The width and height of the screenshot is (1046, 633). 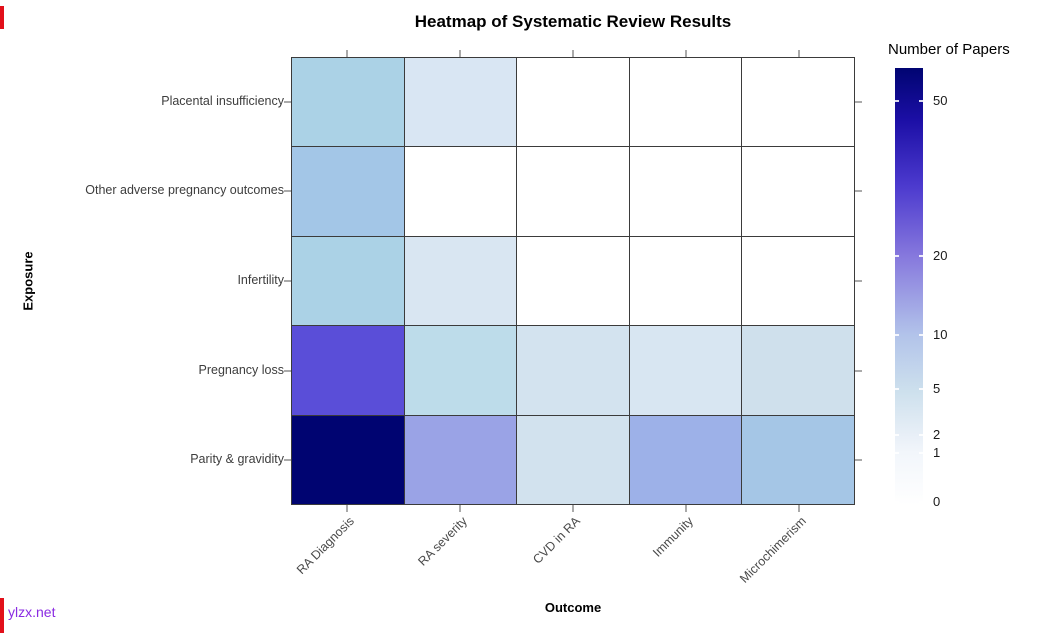 I want to click on x-tick-label: CVD in RA, so click(x=556, y=540).